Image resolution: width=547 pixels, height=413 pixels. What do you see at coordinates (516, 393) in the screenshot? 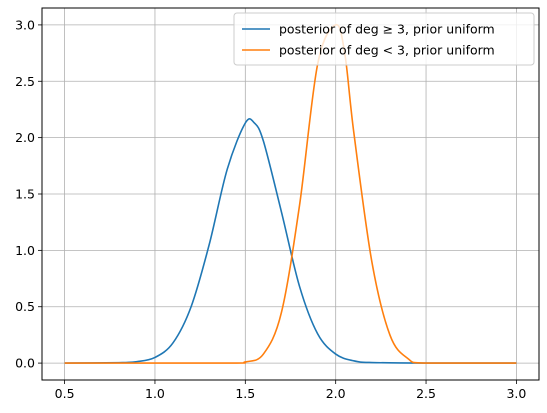
I see `x-tick-label: 3.0` at bounding box center [516, 393].